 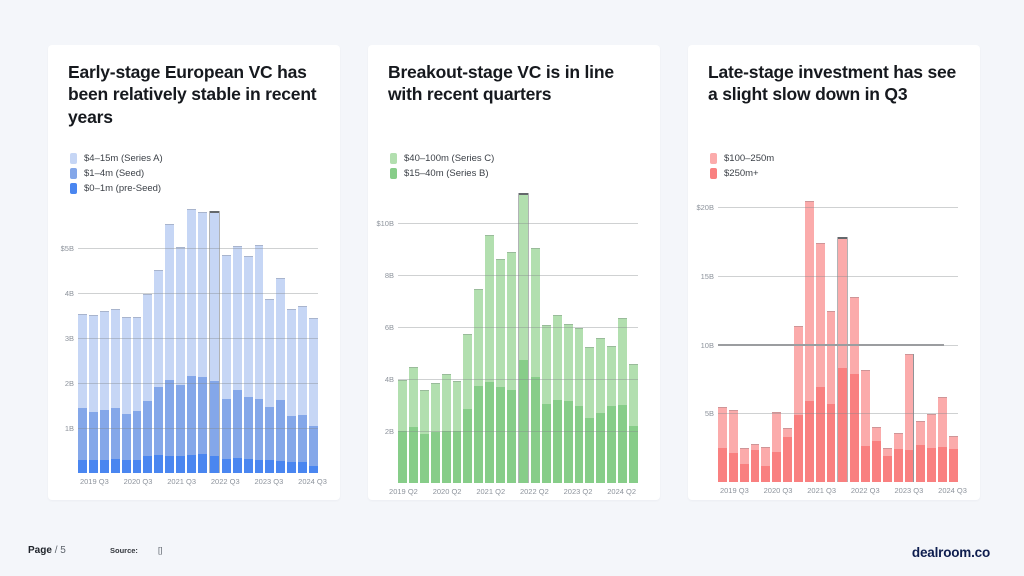 What do you see at coordinates (116, 188) in the screenshot?
I see `legend-item: $0–1m (pre-Seed)` at bounding box center [116, 188].